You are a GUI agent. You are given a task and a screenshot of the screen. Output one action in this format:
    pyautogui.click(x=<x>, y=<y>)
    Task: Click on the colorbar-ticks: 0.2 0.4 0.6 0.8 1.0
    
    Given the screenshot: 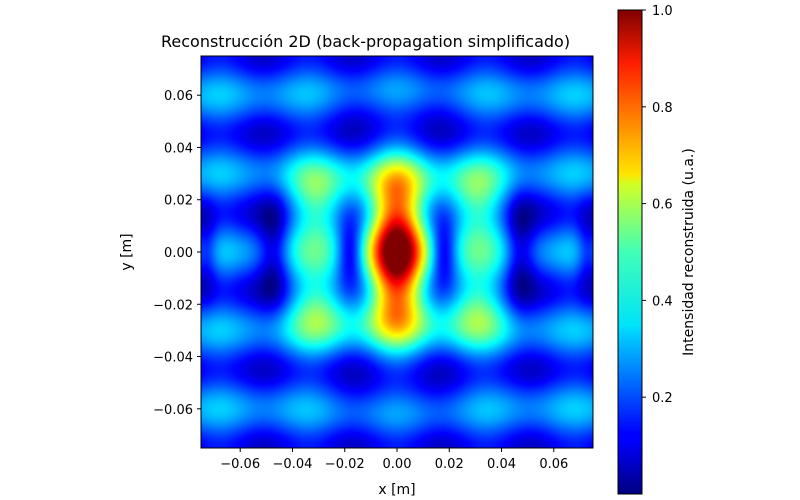 What is the action you would take?
    pyautogui.click(x=657, y=205)
    